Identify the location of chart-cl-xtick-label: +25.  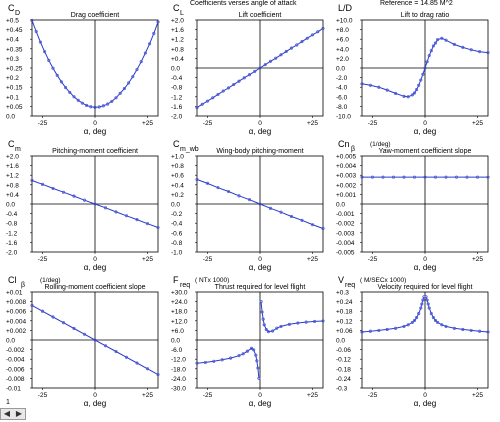
(312, 123).